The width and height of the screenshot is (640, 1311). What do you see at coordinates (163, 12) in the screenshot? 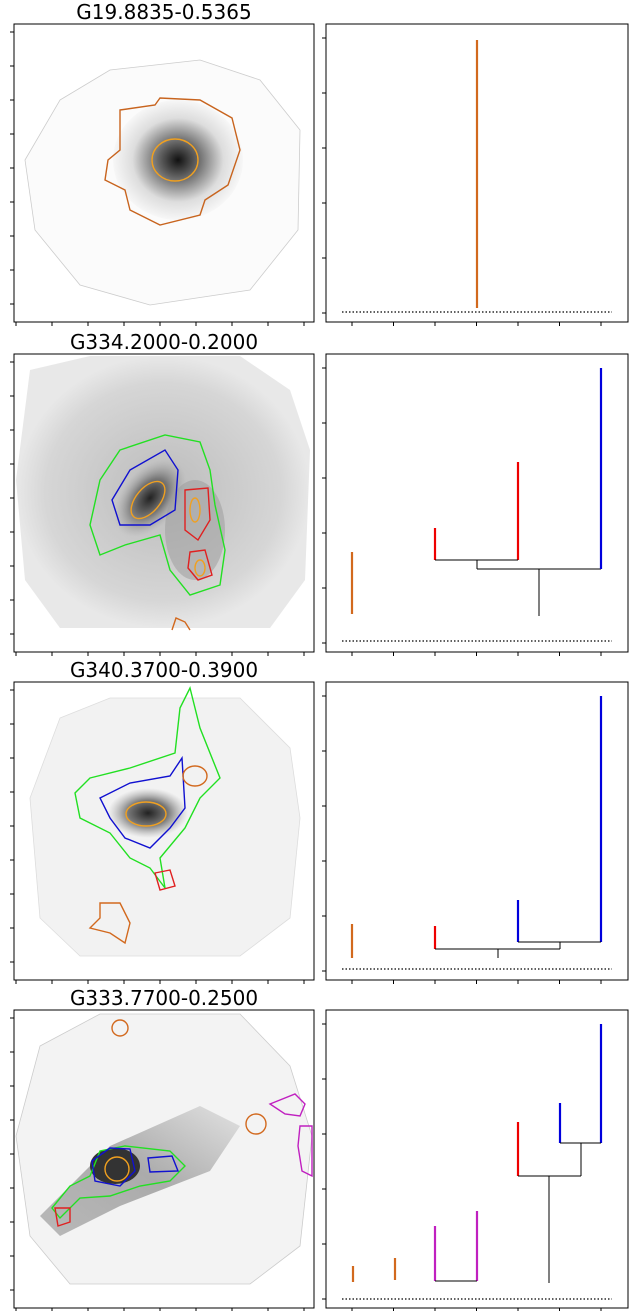
I see `panel-title: G19.8835-0.5365` at bounding box center [163, 12].